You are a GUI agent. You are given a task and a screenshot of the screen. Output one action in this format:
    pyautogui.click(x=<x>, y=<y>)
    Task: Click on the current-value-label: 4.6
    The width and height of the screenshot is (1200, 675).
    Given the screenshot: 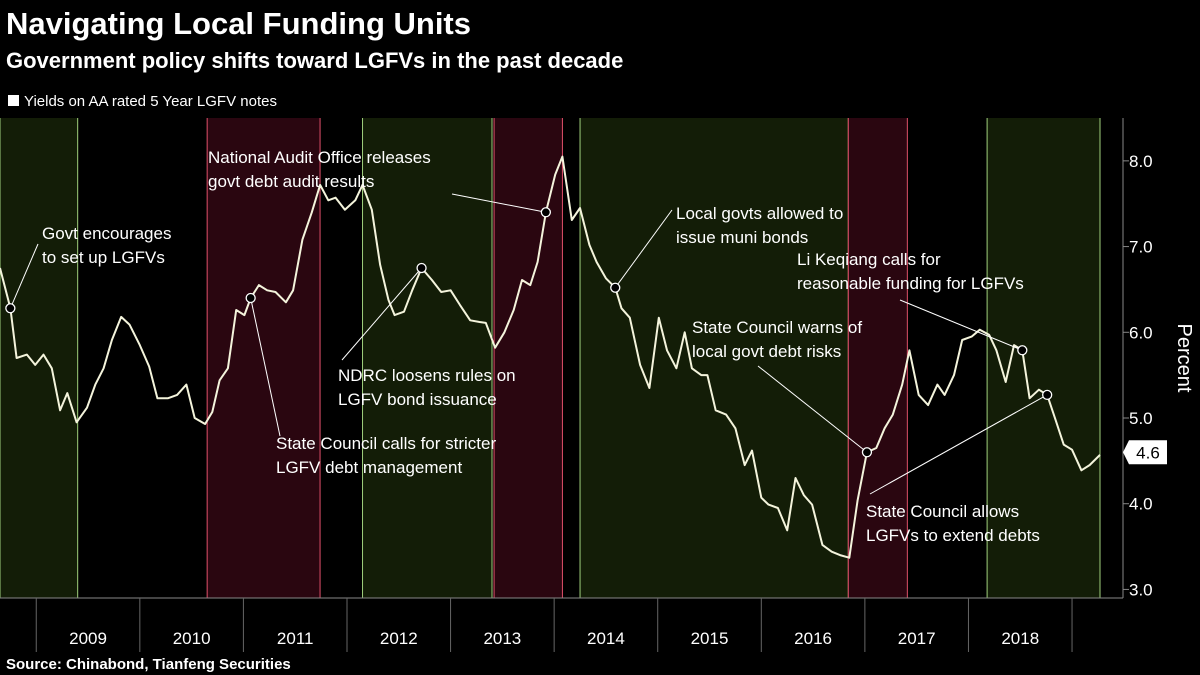 What is the action you would take?
    pyautogui.click(x=1148, y=452)
    